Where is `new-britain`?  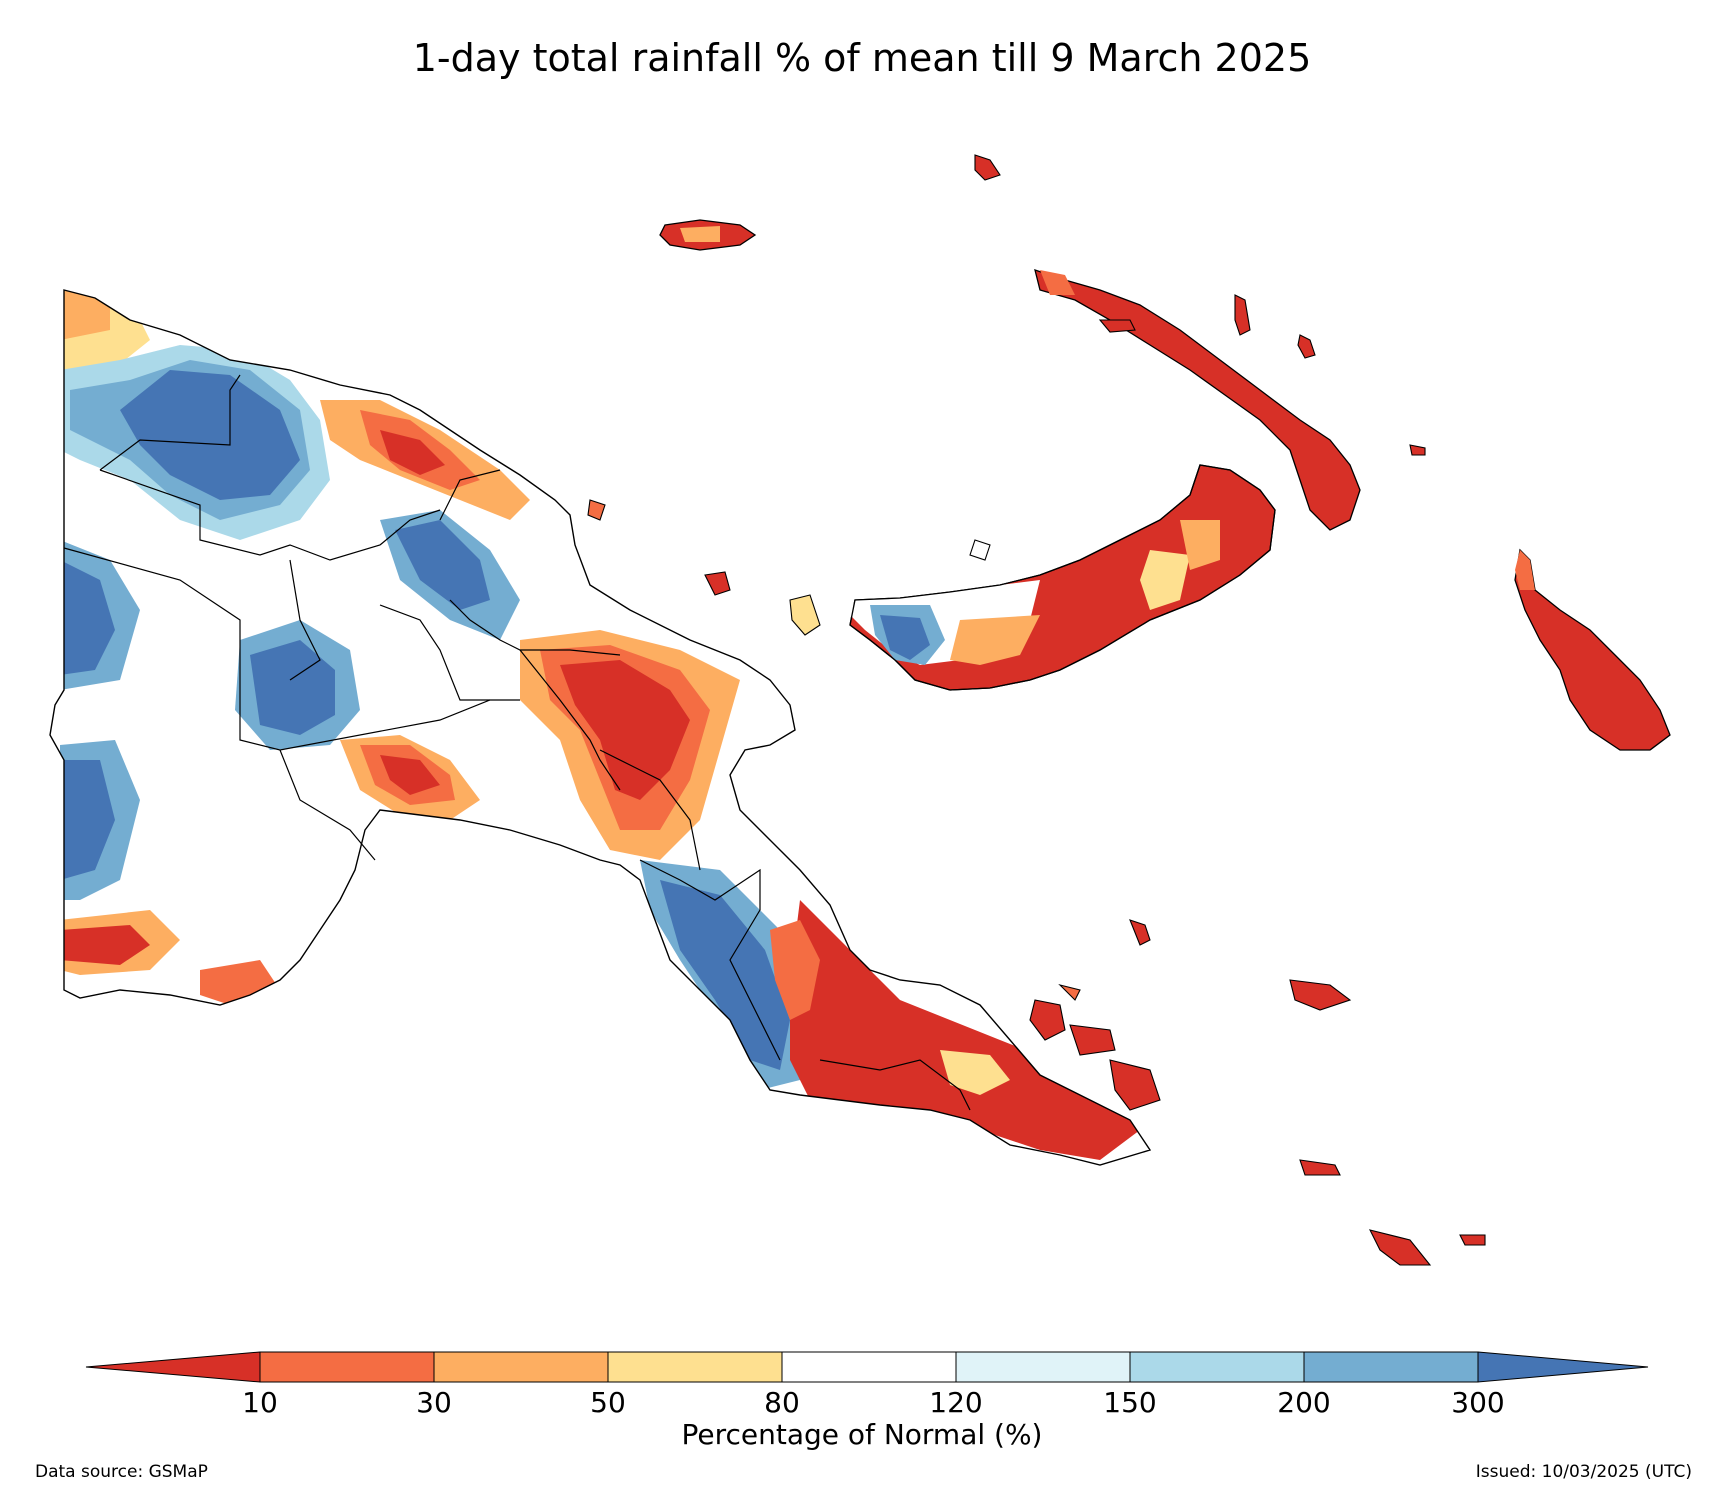 new-britain is located at coordinates (1062, 577).